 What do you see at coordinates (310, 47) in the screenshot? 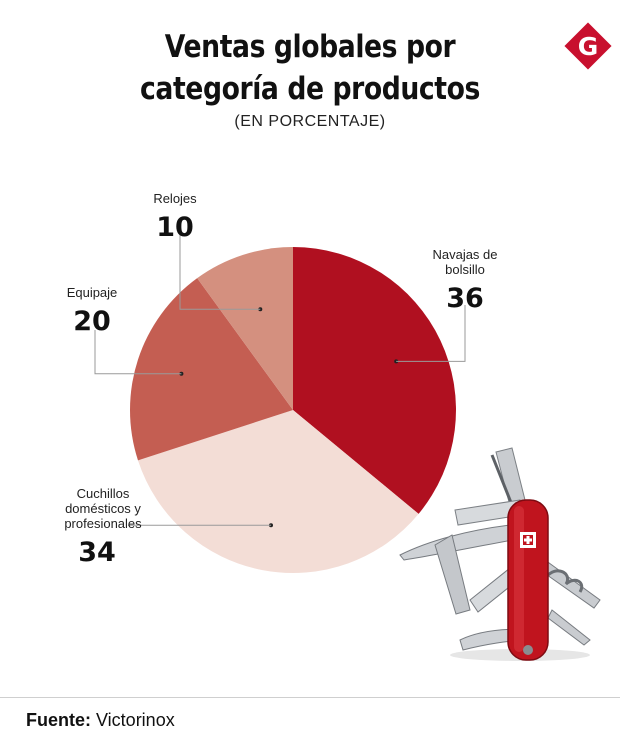
I see `chart-title-line-1: Ventas globales por` at bounding box center [310, 47].